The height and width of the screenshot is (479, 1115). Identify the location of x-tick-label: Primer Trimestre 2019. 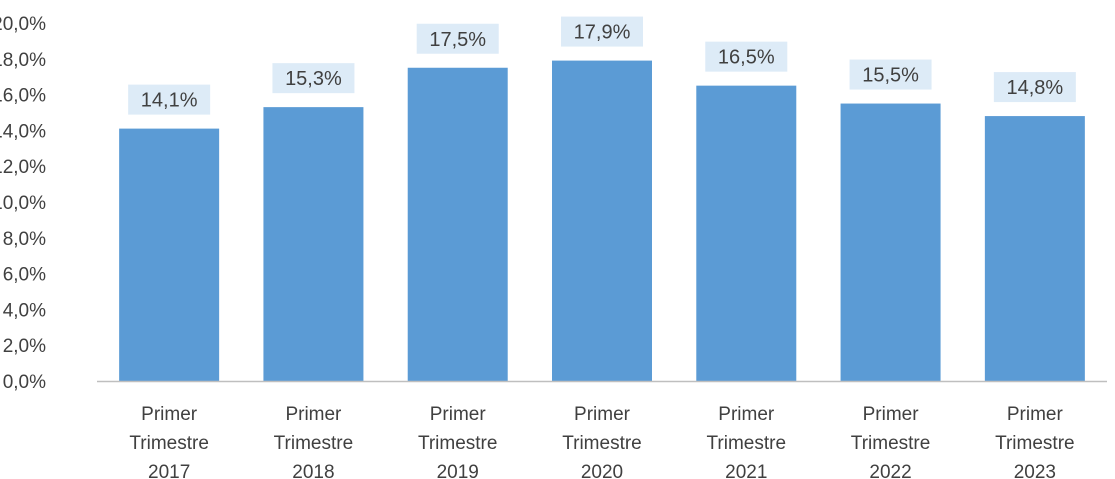
(458, 441).